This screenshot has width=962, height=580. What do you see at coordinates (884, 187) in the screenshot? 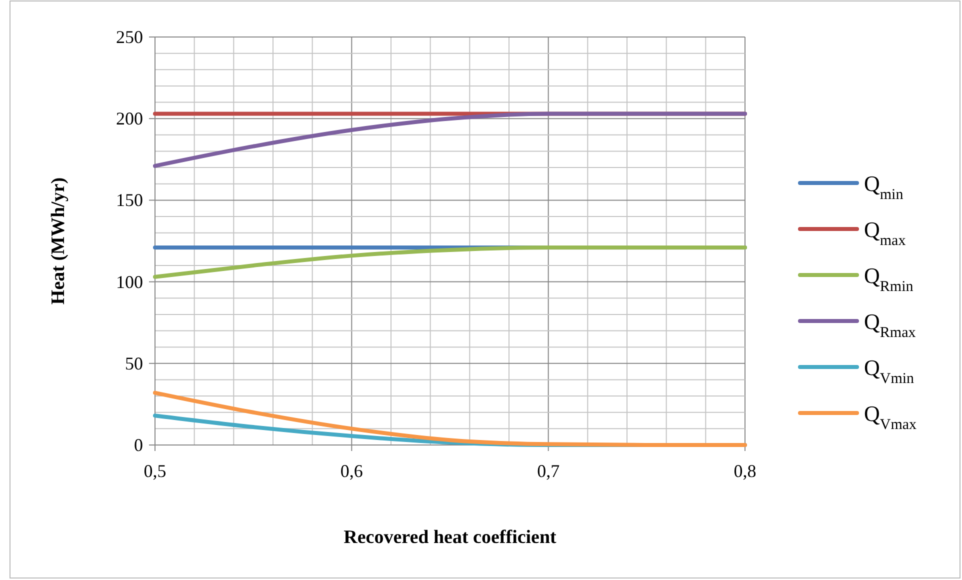
I see `legend-label: Q$_{min}$` at bounding box center [884, 187].